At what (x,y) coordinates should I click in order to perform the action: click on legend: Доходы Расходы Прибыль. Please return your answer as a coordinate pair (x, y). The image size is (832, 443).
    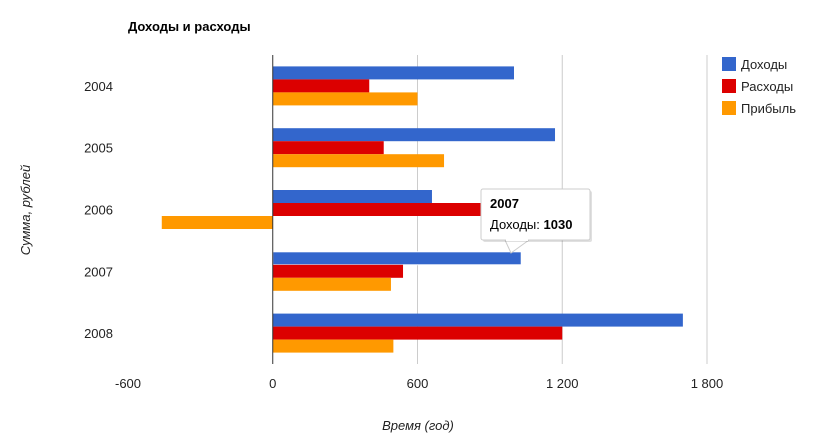
    Looking at the image, I should click on (759, 86).